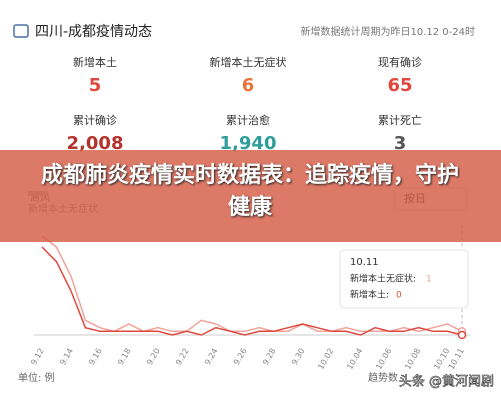  I want to click on stat-label: 累计死亡, so click(400, 120).